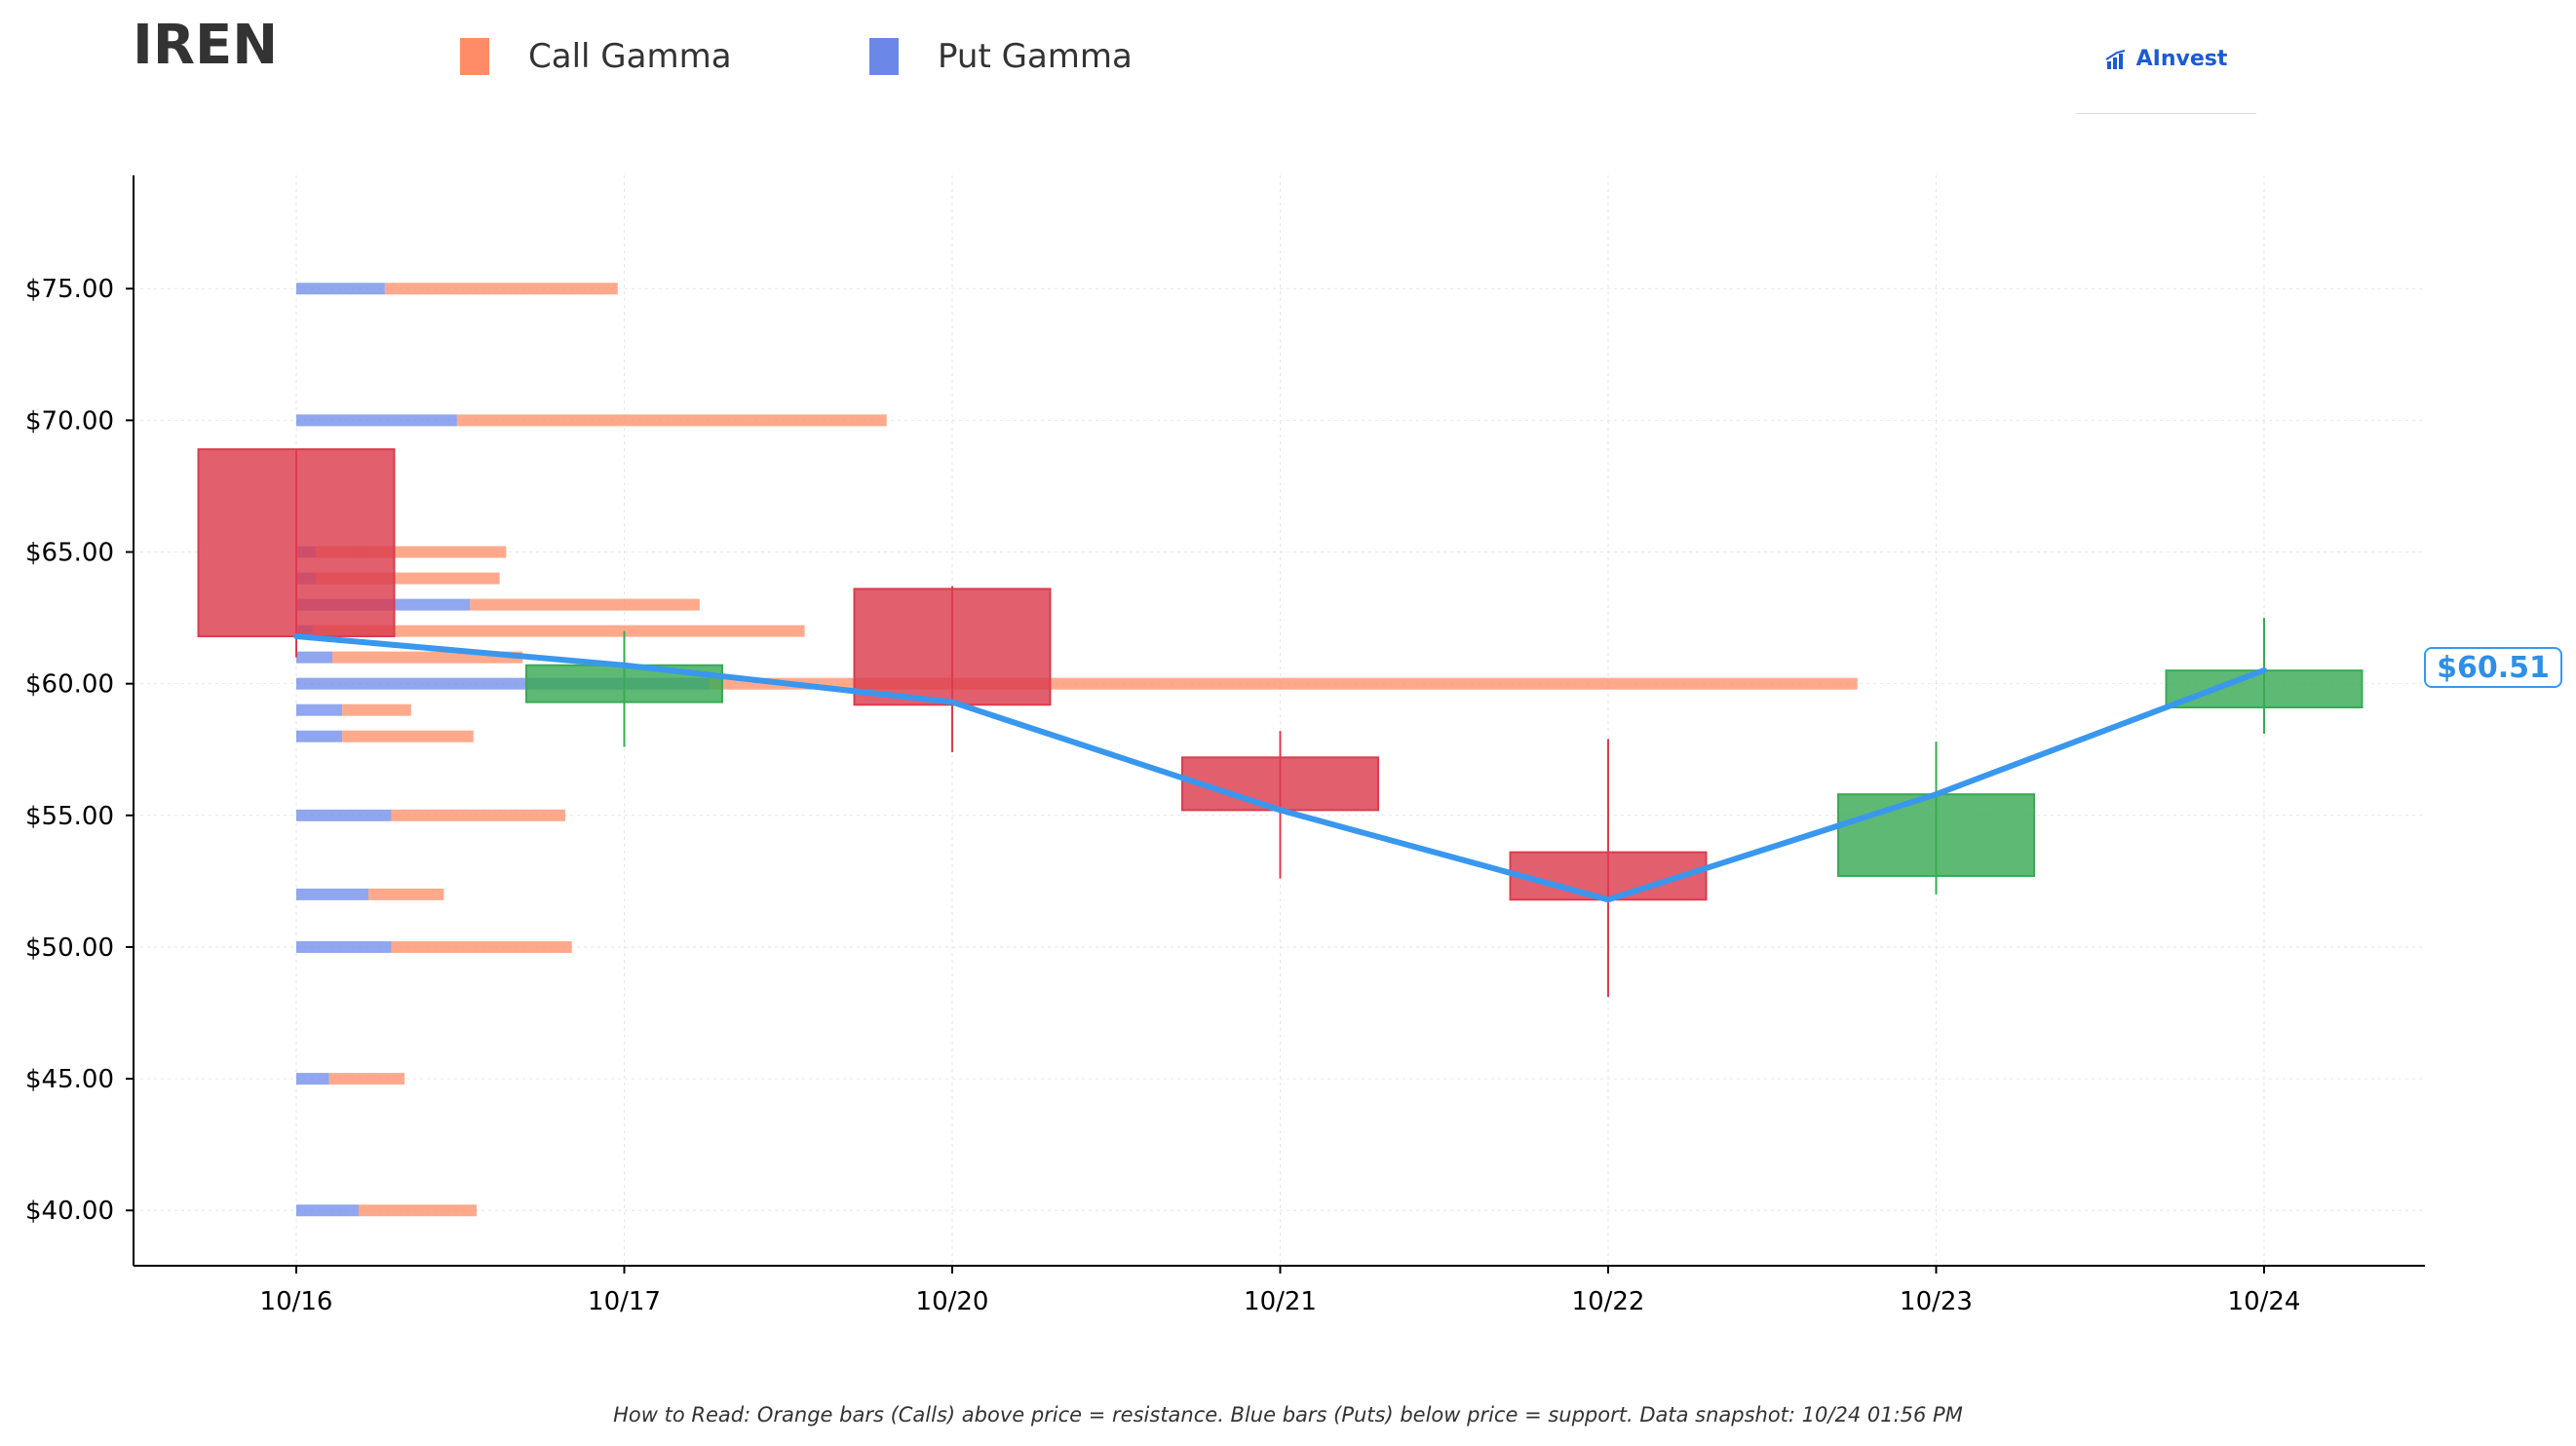 This screenshot has height=1446, width=2576. Describe the element at coordinates (206, 45) in the screenshot. I see `ticker-title: IREN` at that location.